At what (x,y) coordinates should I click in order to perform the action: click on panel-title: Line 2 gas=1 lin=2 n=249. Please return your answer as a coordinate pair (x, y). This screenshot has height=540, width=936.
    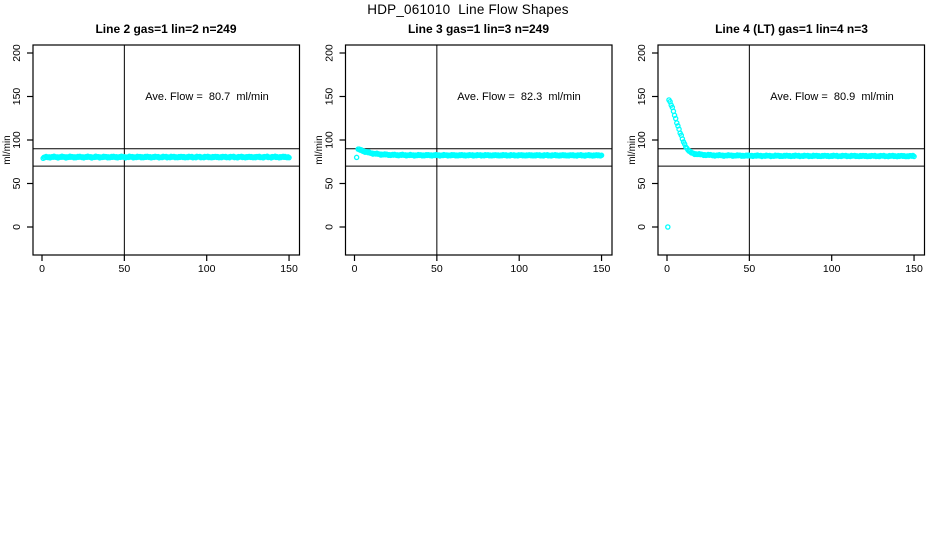
    Looking at the image, I should click on (165, 29).